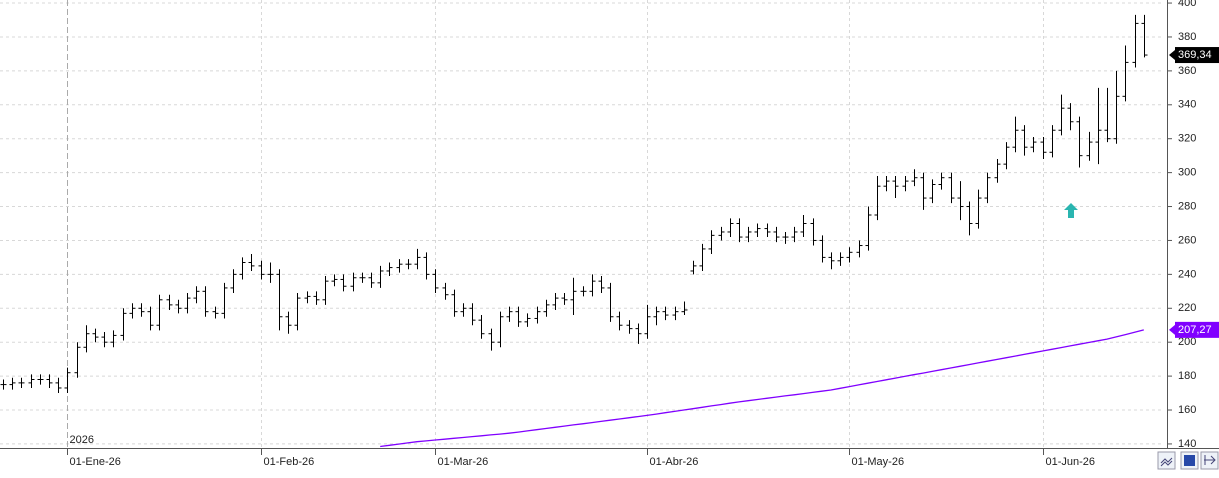 This screenshot has height=478, width=1219. Describe the element at coordinates (1187, 71) in the screenshot. I see `y-tick-label: 360` at that location.